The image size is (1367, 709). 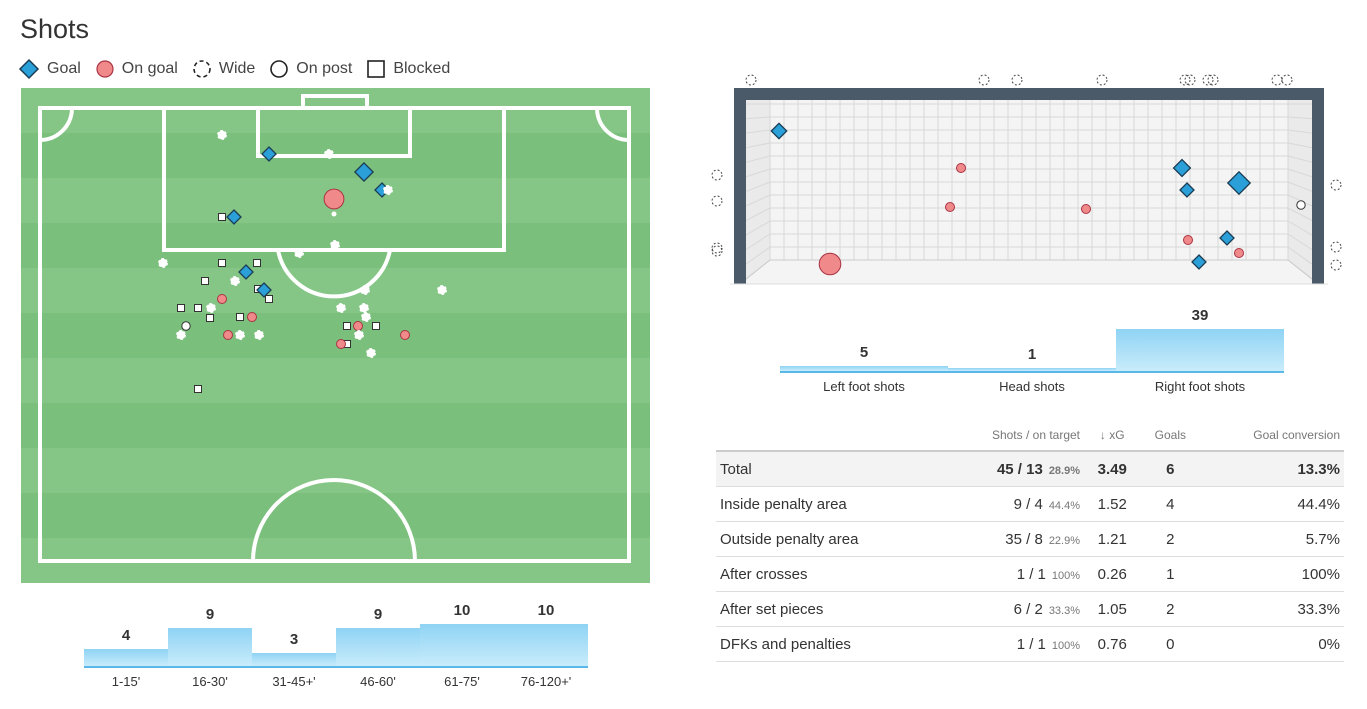 What do you see at coordinates (378, 639) in the screenshot?
I see `time-period-bar: 9 46-60'` at bounding box center [378, 639].